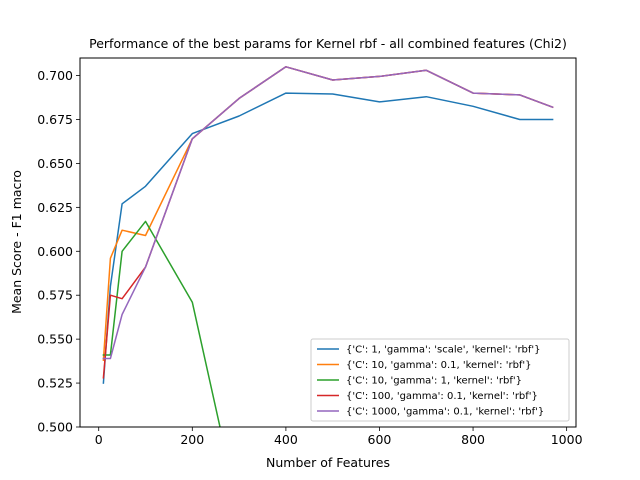 This screenshot has height=480, width=640. What do you see at coordinates (328, 462) in the screenshot?
I see `x-axis-label: Number of Features` at bounding box center [328, 462].